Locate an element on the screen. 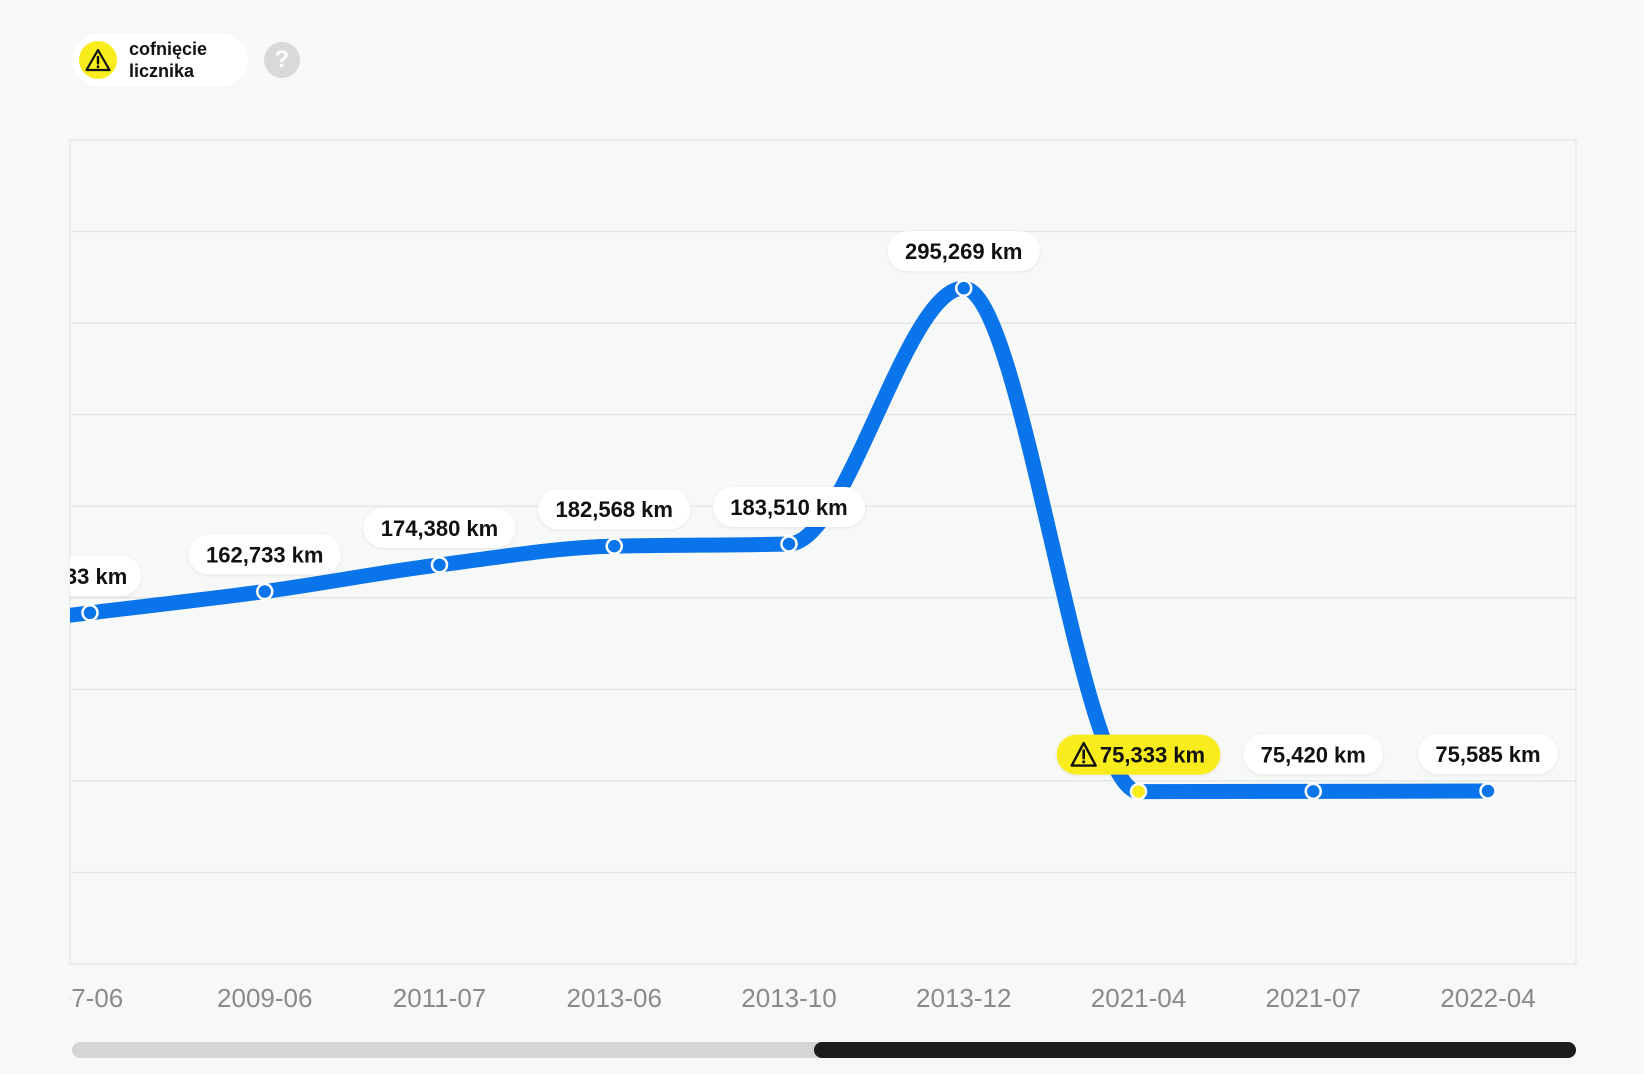 This screenshot has width=1644, height=1074. x-tick-label: 2009-06 is located at coordinates (264, 998).